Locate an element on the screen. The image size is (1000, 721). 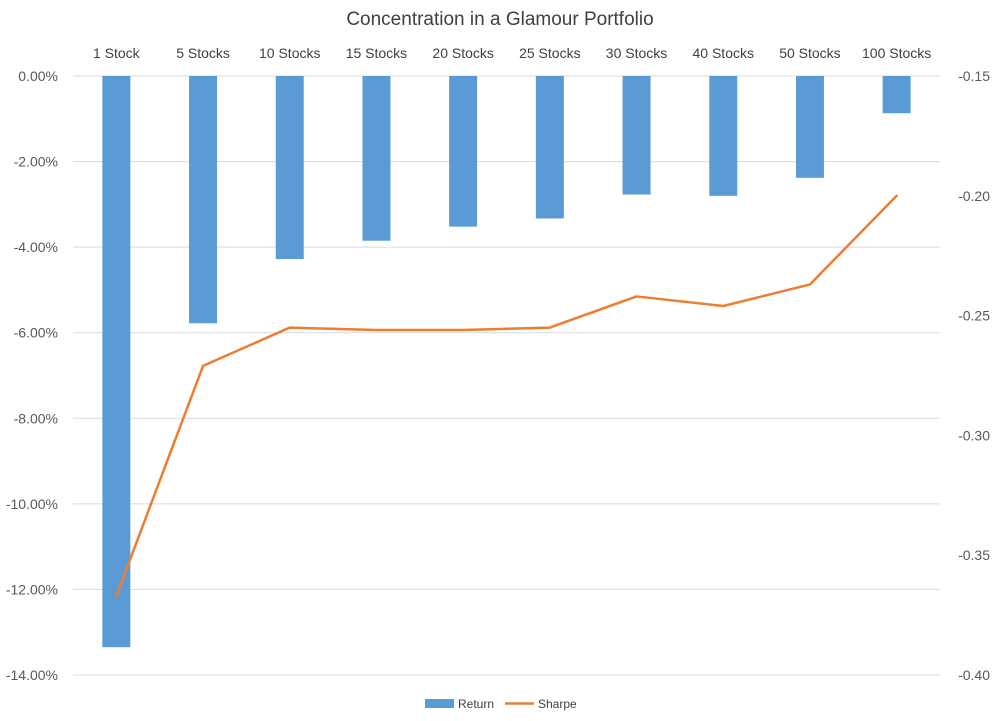
right-axis-tick-label: -0.35 is located at coordinates (974, 555).